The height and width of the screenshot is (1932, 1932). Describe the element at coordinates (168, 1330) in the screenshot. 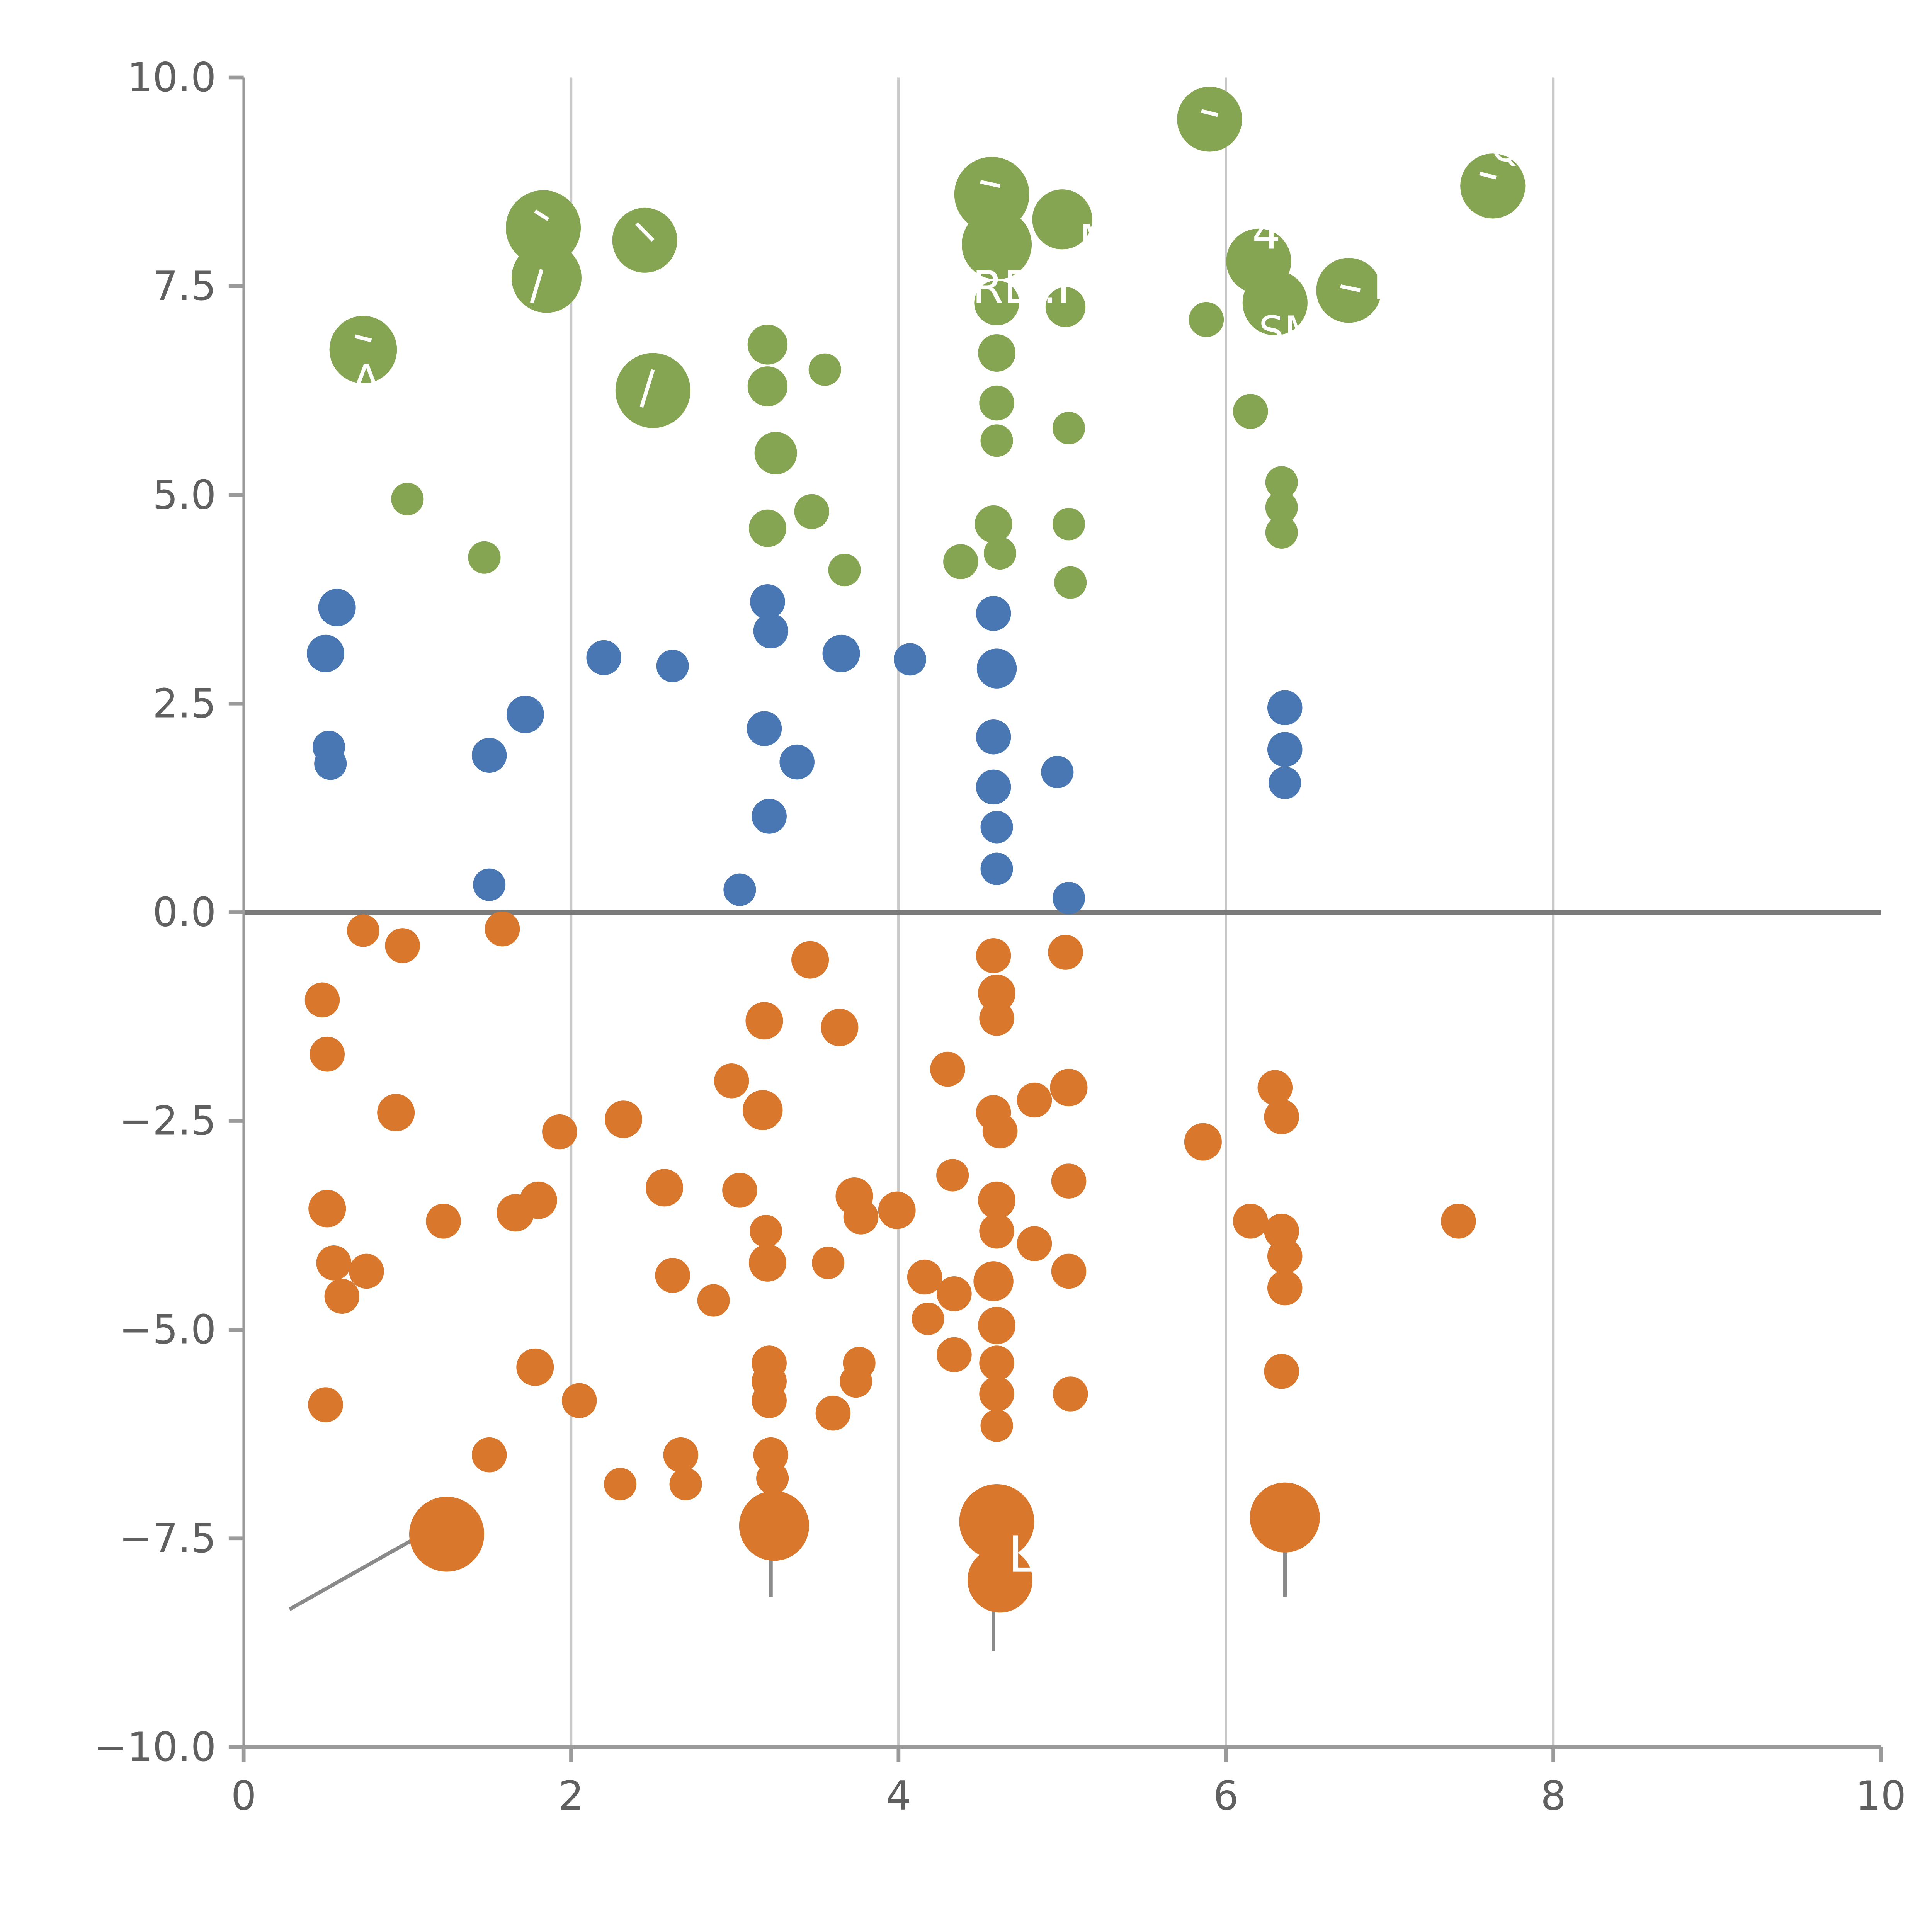

I see `y-tick-label: −5.0` at that location.